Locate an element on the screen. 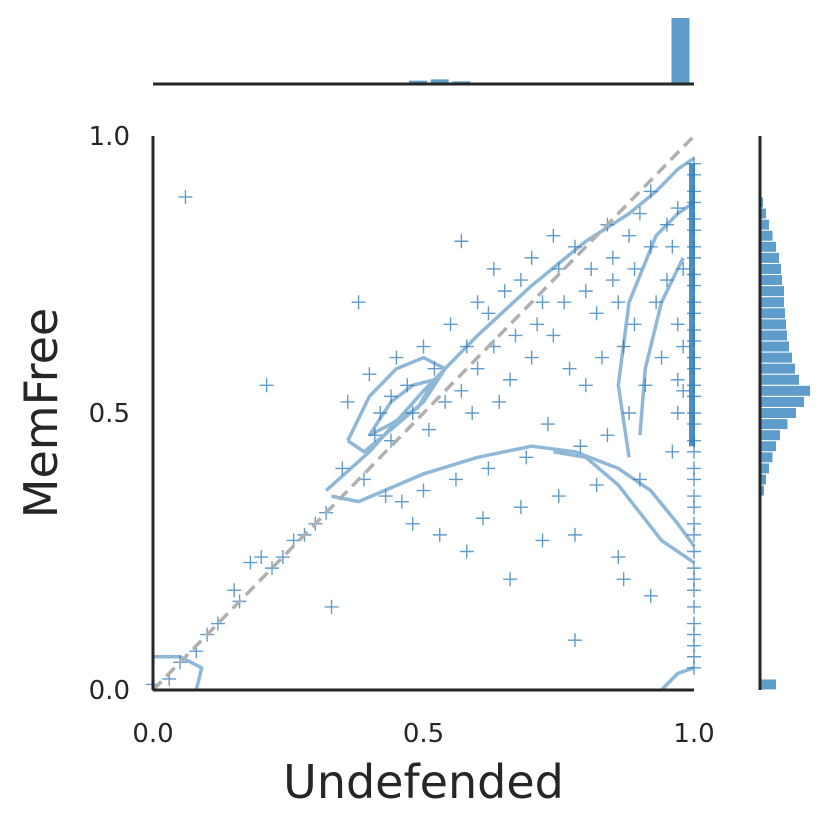  x-tick-labels: 0.0 0.5 1.0 is located at coordinates (423, 734).